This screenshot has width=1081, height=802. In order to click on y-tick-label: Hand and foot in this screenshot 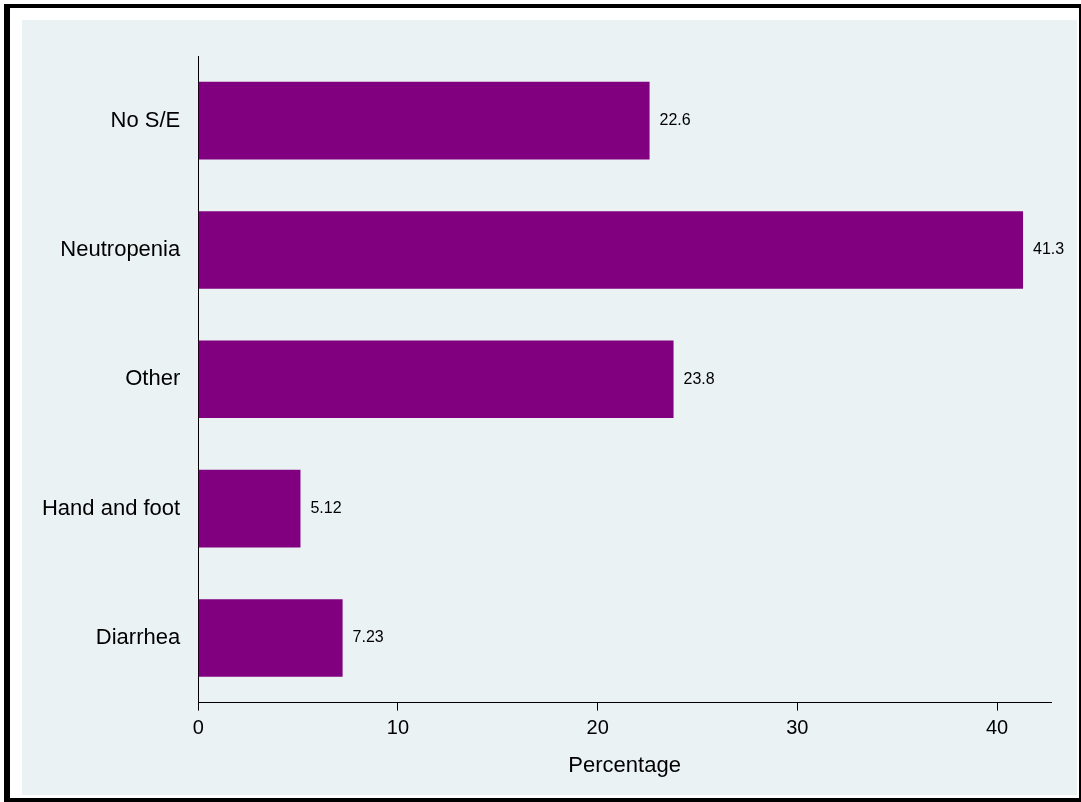, I will do `click(111, 507)`.